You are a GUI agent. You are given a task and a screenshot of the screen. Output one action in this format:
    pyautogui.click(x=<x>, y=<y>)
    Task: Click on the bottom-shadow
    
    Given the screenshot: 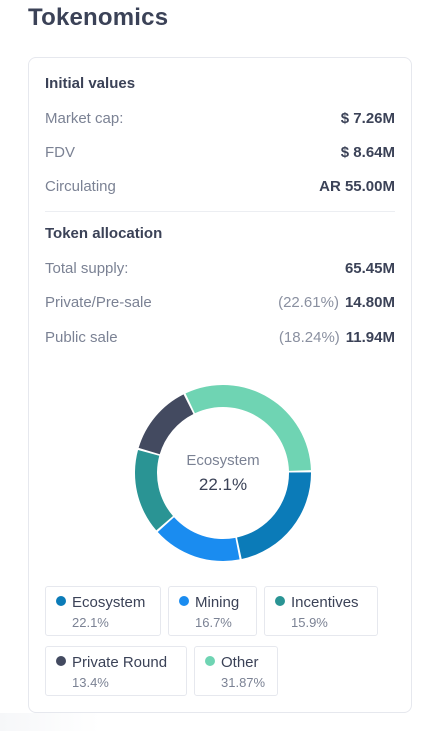 What is the action you would take?
    pyautogui.click(x=50, y=722)
    